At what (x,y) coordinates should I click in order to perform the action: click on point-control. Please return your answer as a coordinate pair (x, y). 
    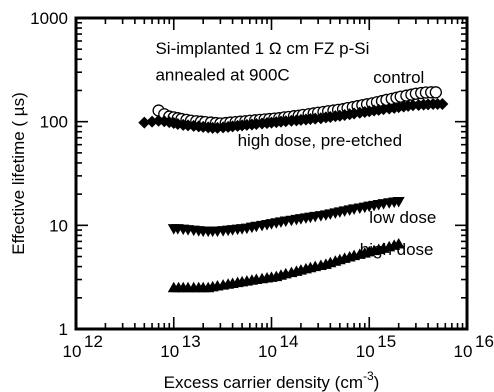
    Looking at the image, I should click on (435, 92).